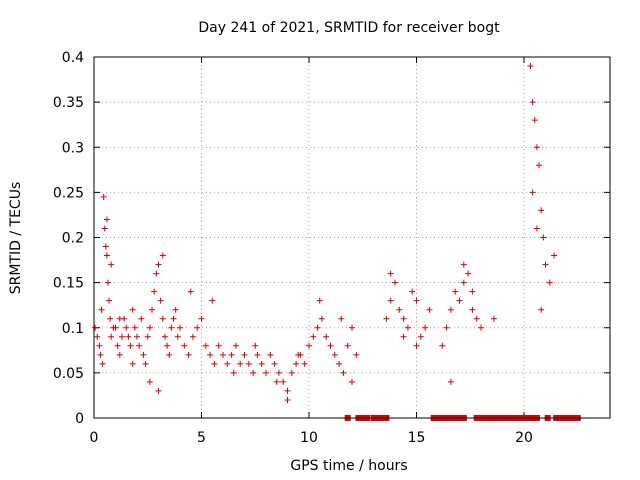  I want to click on y-tick-label: 0.05, so click(68, 374).